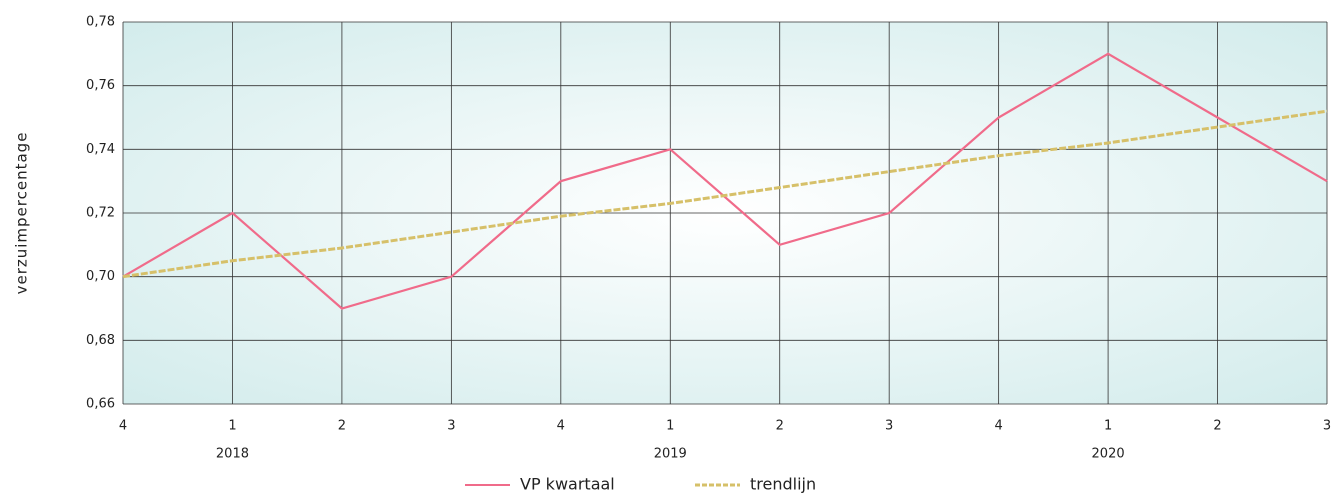 This screenshot has height=495, width=1331. Describe the element at coordinates (670, 454) in the screenshot. I see `year-label: 2019` at that location.